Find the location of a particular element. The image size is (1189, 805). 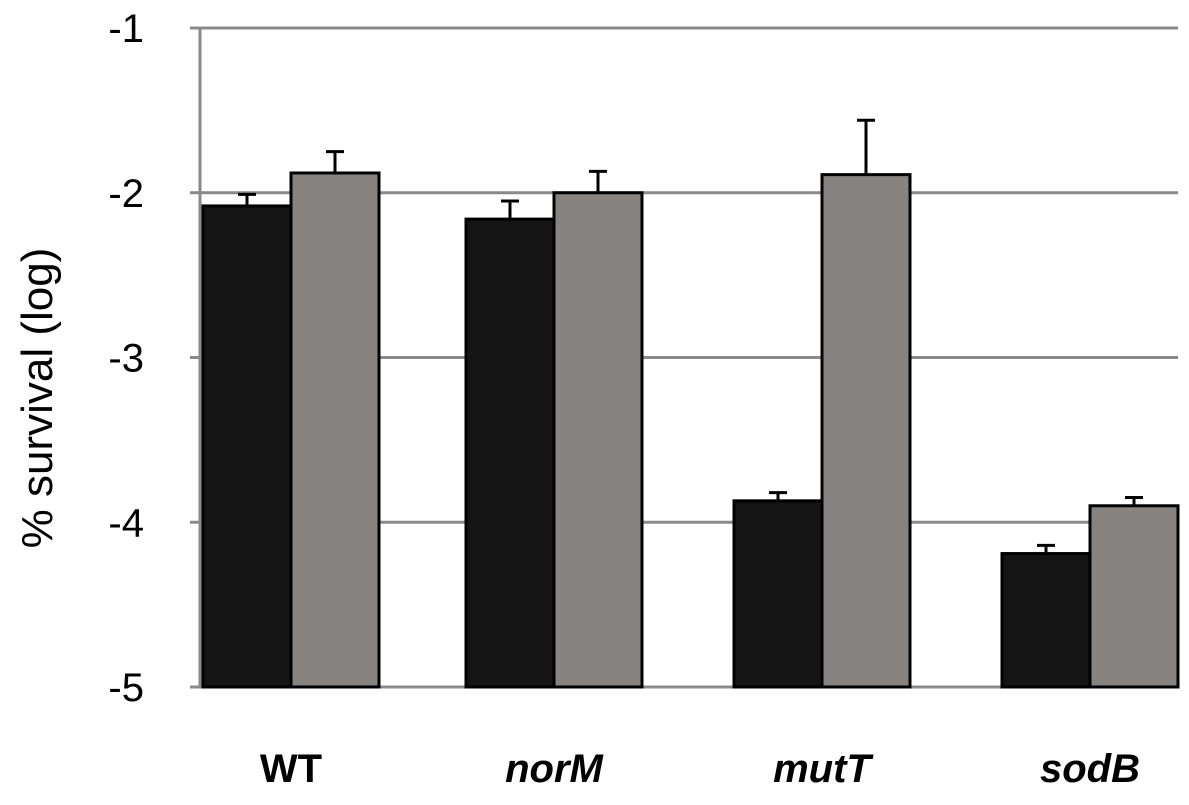

y-tick-label: -4 is located at coordinates (126, 523).